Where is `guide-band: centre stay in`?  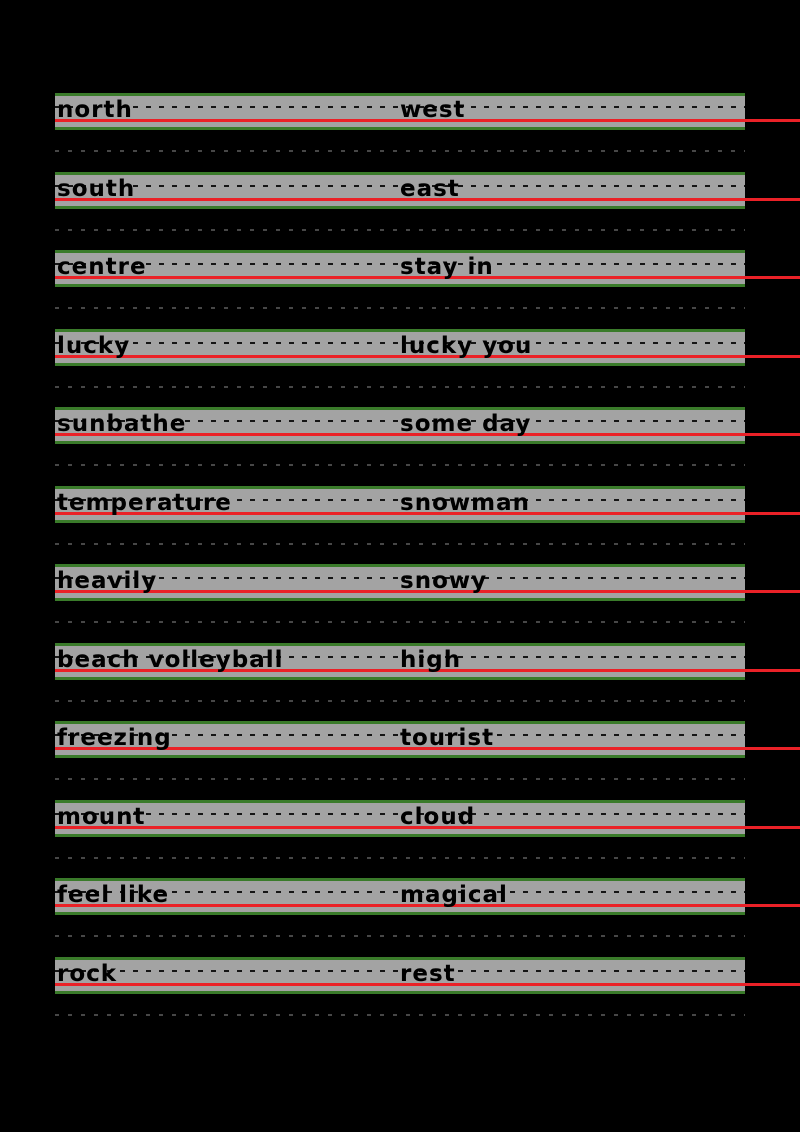 guide-band: centre stay in is located at coordinates (427, 268).